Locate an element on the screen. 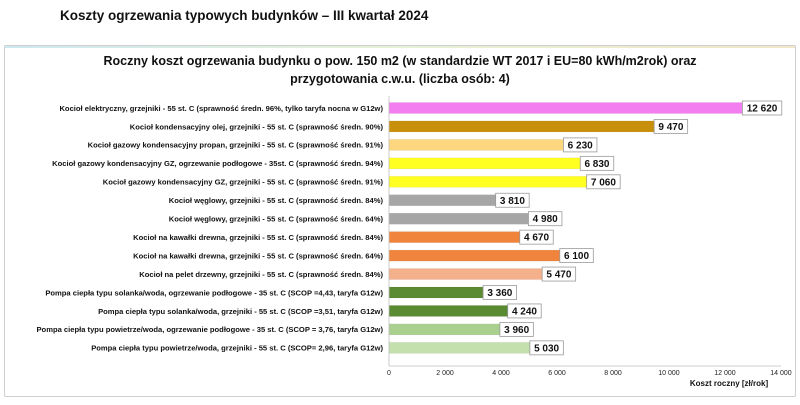  data-label: 4 670 is located at coordinates (536, 238).